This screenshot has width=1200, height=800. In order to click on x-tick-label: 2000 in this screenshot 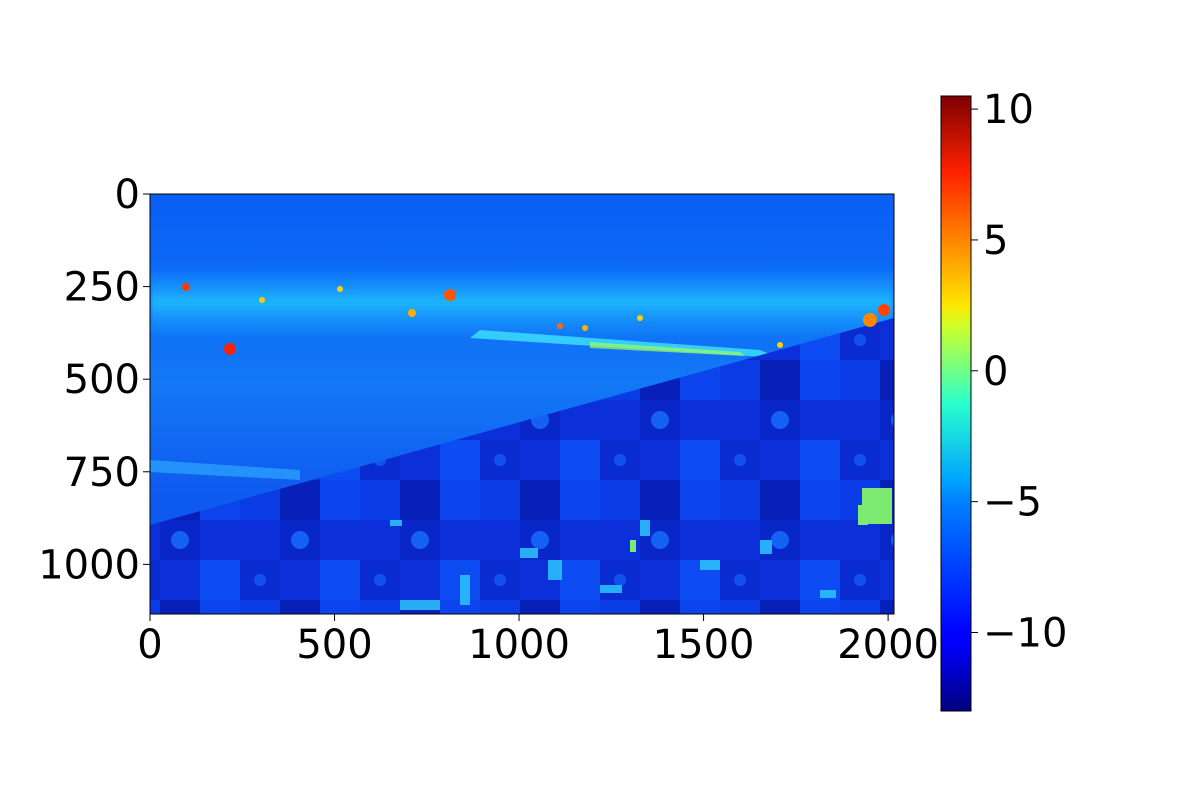, I will do `click(888, 645)`.